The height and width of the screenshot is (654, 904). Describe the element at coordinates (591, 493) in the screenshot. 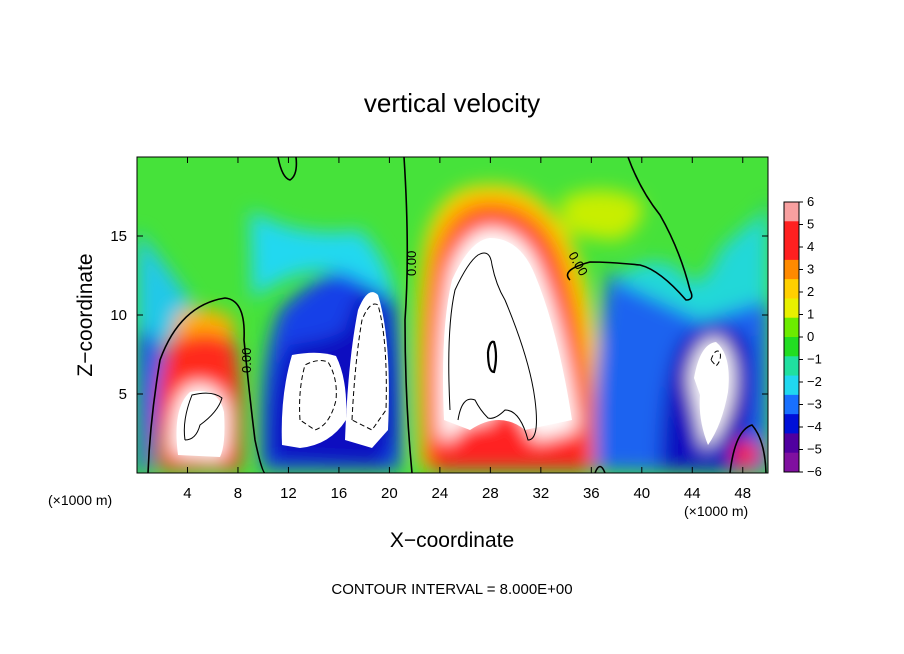

I see `x-tick-label: 36` at that location.